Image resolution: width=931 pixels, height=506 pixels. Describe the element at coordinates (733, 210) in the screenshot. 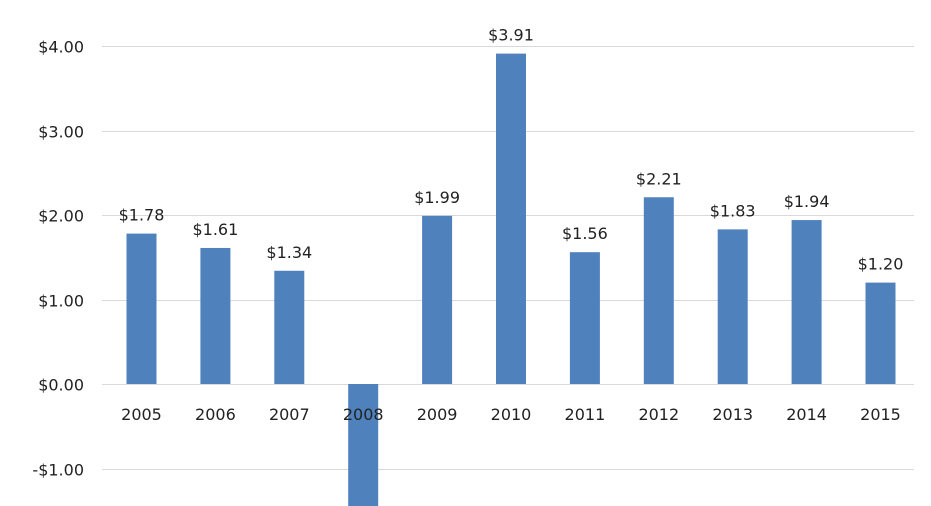

I see `data-label: $1.83` at that location.